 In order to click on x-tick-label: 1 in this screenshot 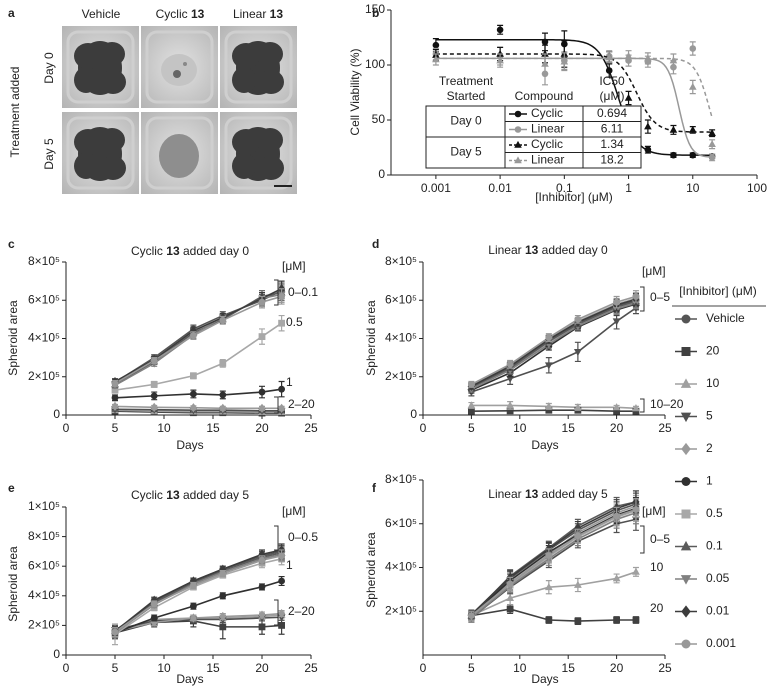, I will do `click(628, 188)`.